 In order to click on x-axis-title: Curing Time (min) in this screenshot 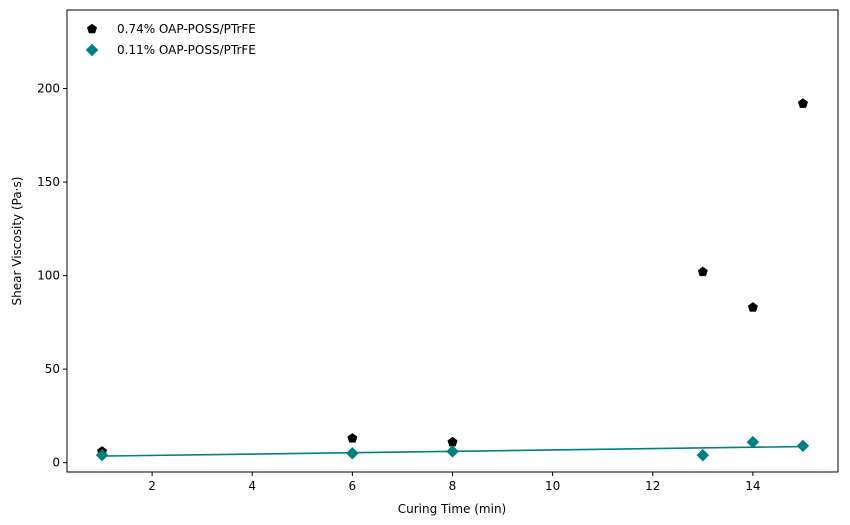, I will do `click(452, 509)`.